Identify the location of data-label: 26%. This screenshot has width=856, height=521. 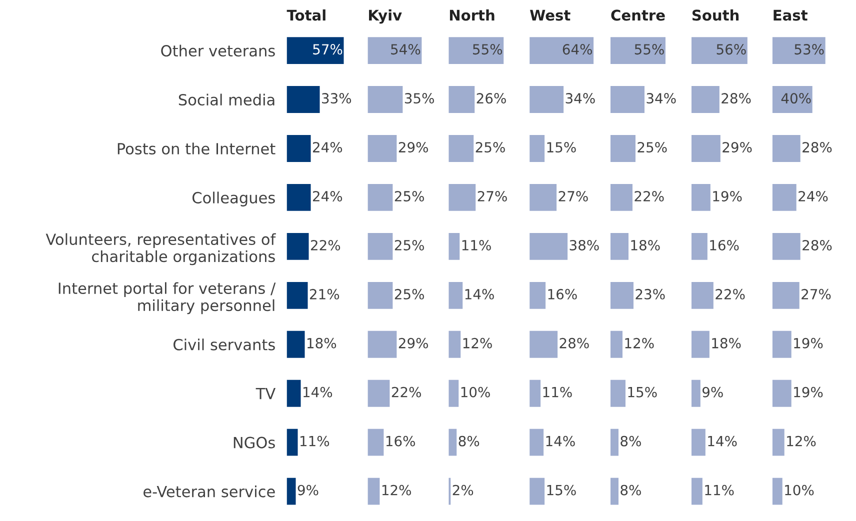
(491, 98).